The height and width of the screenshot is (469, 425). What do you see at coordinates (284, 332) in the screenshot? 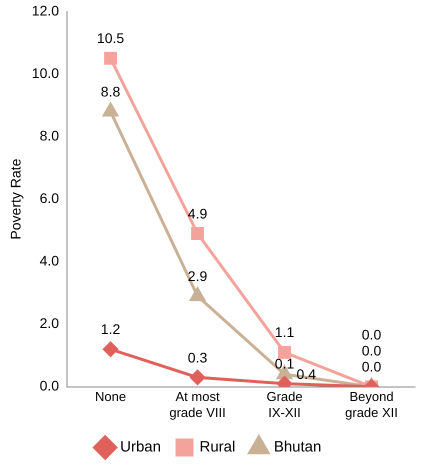
I see `data-label: 1.1` at bounding box center [284, 332].